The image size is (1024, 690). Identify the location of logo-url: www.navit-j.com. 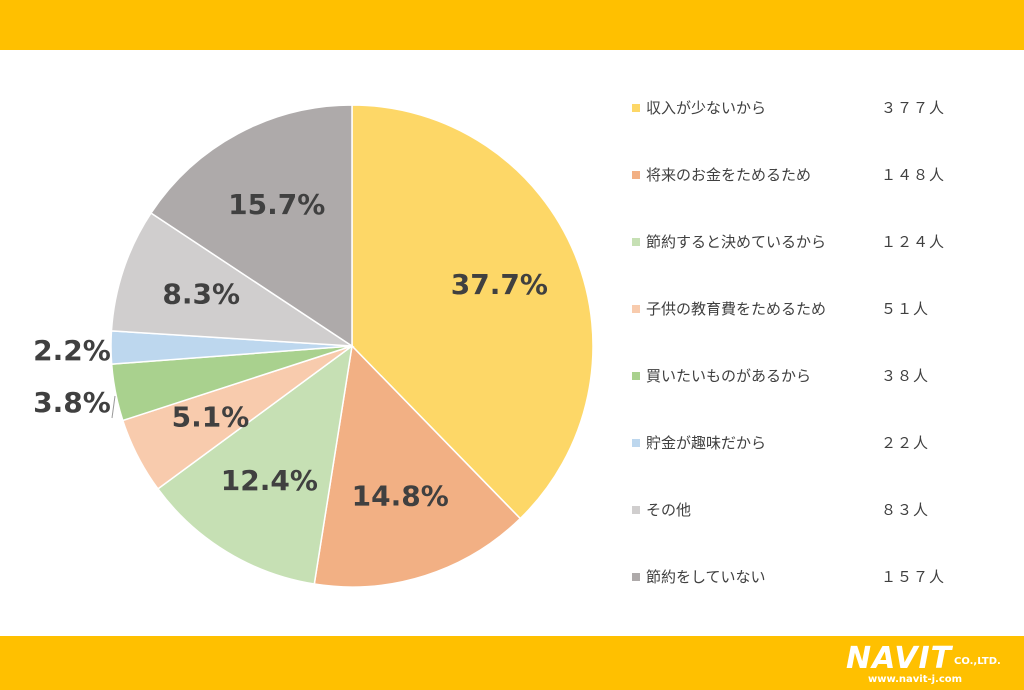
(915, 679).